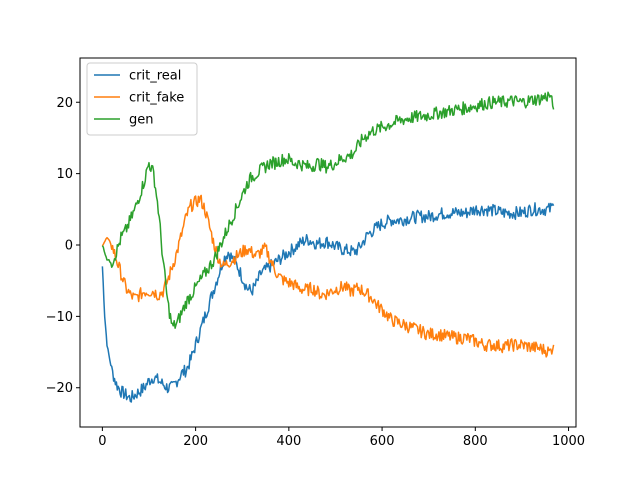  Describe the element at coordinates (155, 76) in the screenshot. I see `legend-label-crit-real: crit_real` at that location.